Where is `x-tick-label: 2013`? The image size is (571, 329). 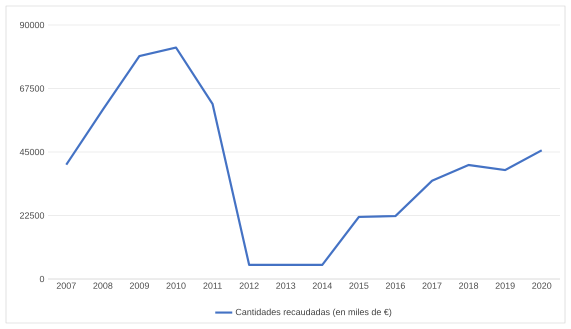
x-tick-label: 2013 is located at coordinates (286, 285).